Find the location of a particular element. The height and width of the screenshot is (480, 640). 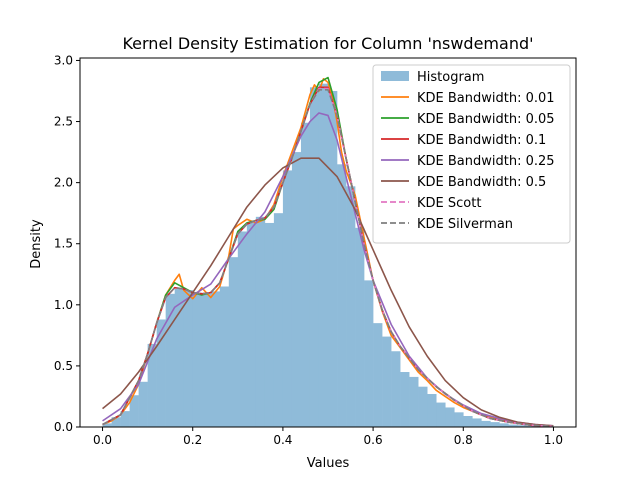

x-tick-label: 1.0 is located at coordinates (553, 440).